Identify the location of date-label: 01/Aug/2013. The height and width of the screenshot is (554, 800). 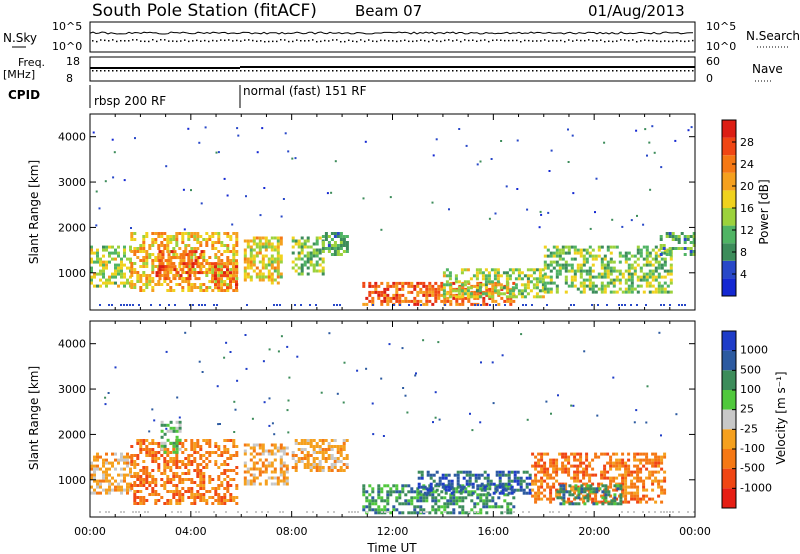
(636, 11).